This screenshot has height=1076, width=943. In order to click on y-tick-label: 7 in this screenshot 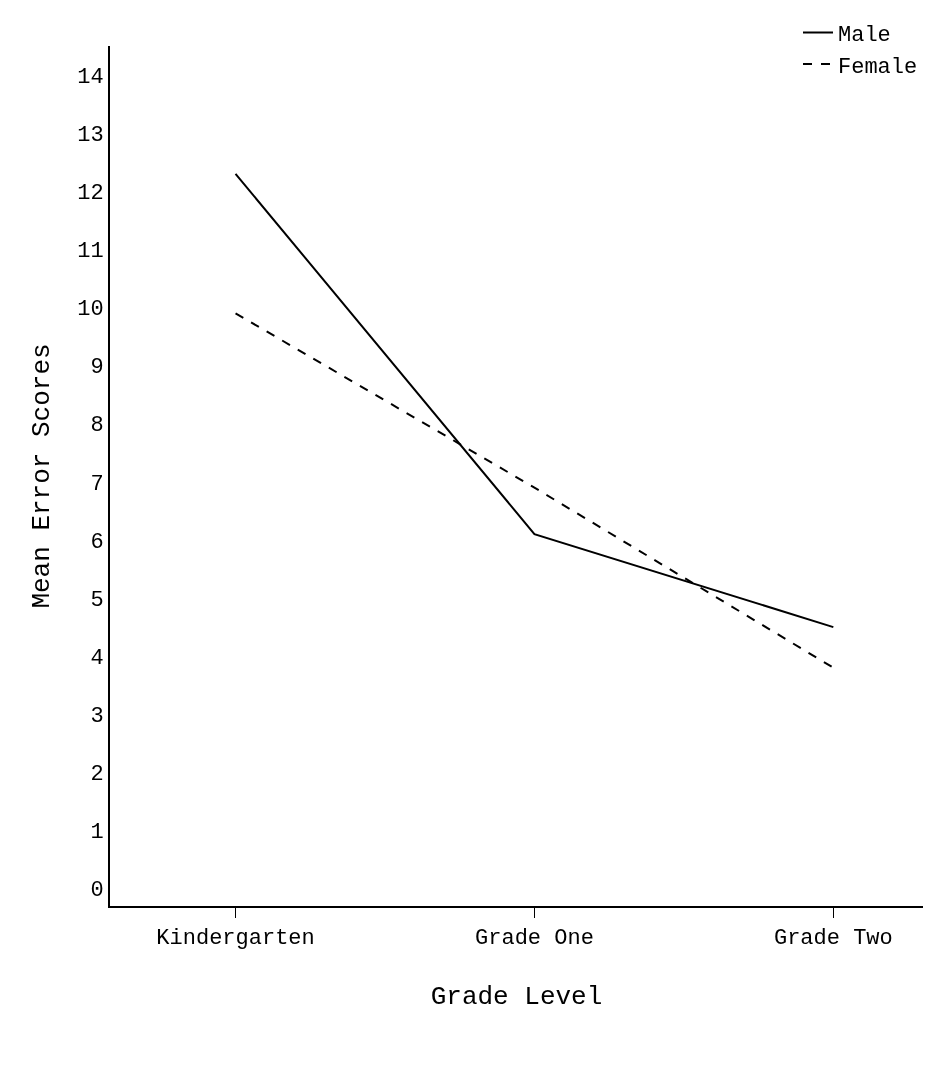, I will do `click(97, 484)`.